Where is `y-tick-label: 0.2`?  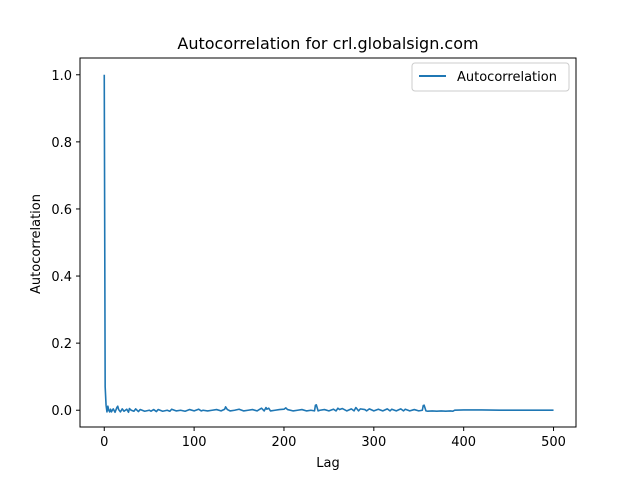 y-tick-label: 0.2 is located at coordinates (61, 344).